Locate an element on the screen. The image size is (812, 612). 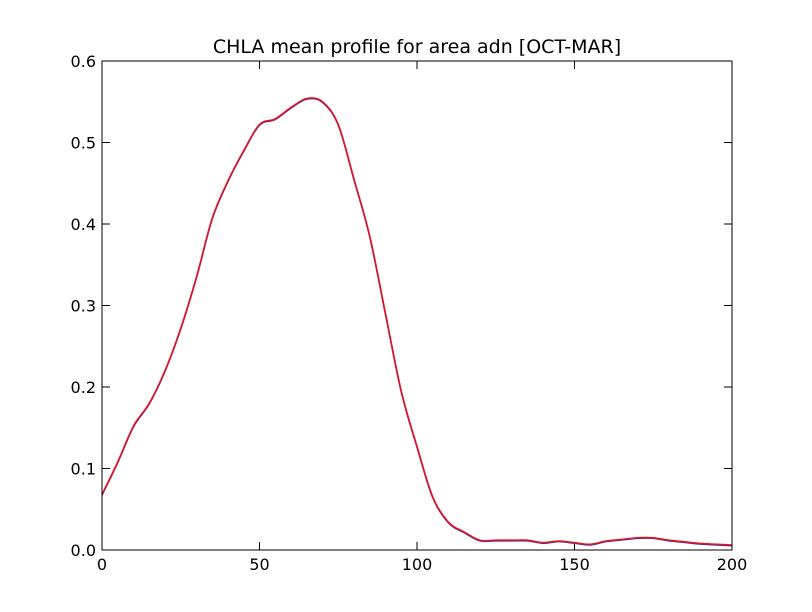
y-tick-label: 0.1 is located at coordinates (83, 469).